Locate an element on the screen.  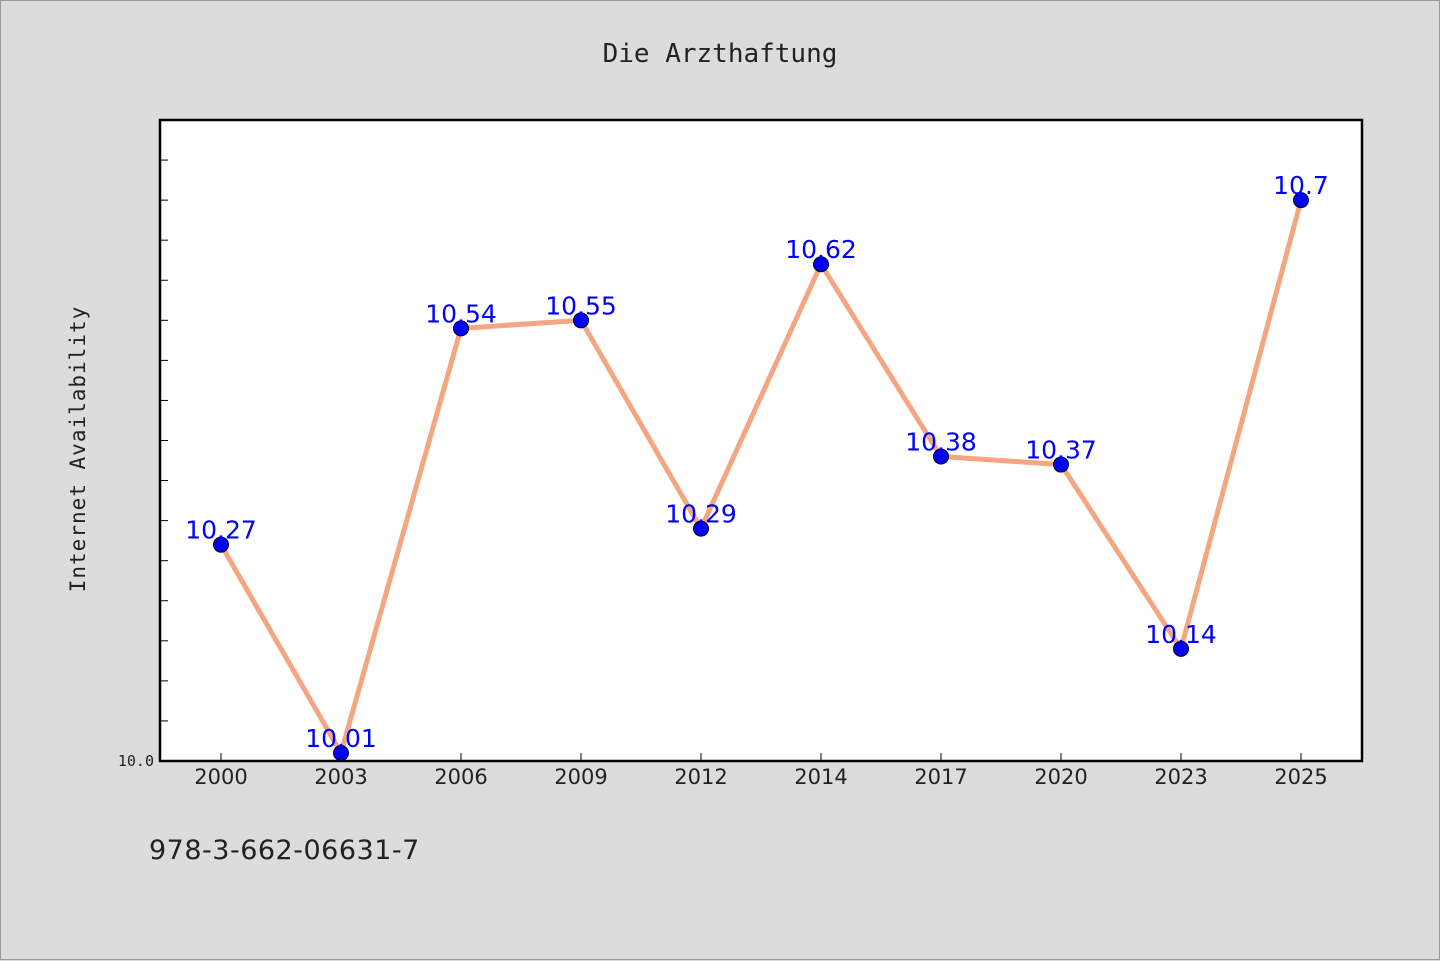
data-label: 10.38 is located at coordinates (941, 442).